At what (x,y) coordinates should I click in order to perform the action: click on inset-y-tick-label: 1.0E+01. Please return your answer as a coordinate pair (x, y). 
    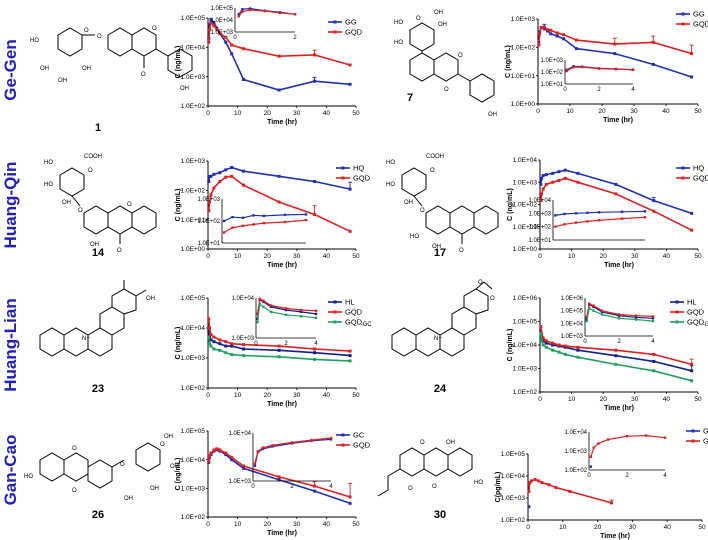
    Looking at the image, I should click on (551, 85).